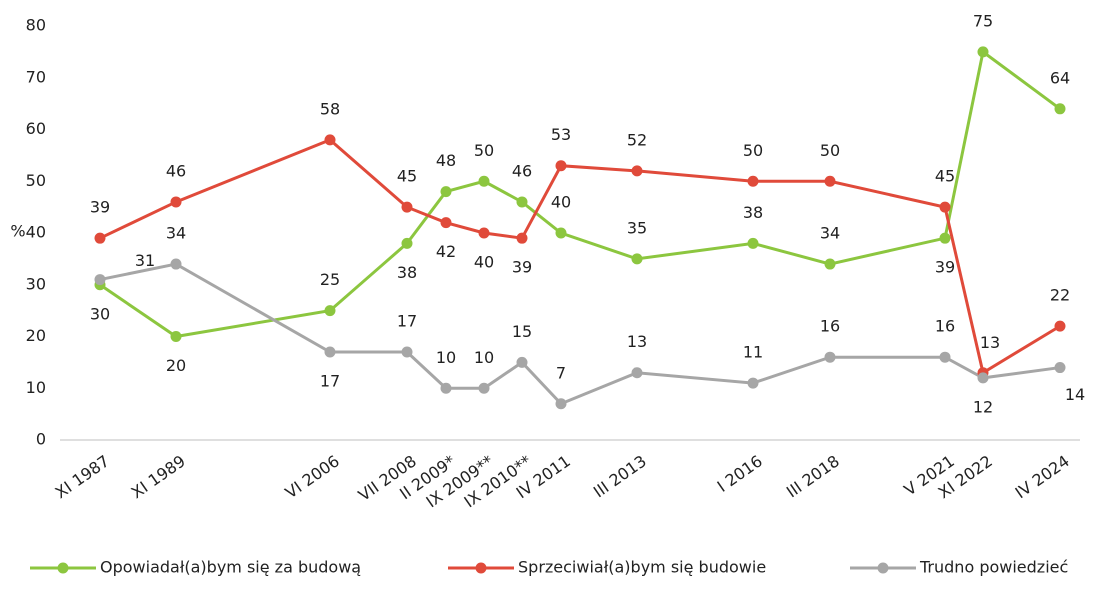  Describe the element at coordinates (36, 387) in the screenshot. I see `y-tick-label: 10` at that location.